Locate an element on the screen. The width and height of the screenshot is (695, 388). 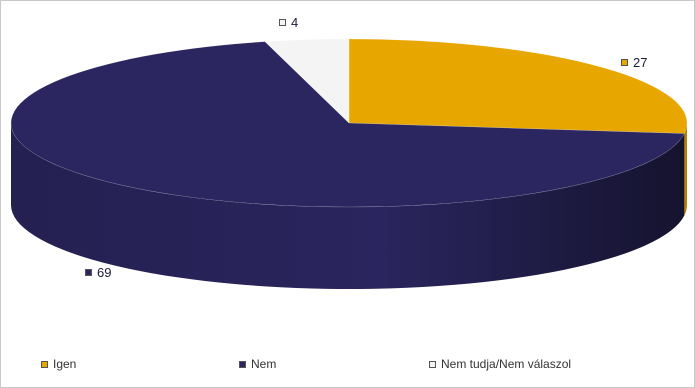
legend-swatch-igen is located at coordinates (44, 364).